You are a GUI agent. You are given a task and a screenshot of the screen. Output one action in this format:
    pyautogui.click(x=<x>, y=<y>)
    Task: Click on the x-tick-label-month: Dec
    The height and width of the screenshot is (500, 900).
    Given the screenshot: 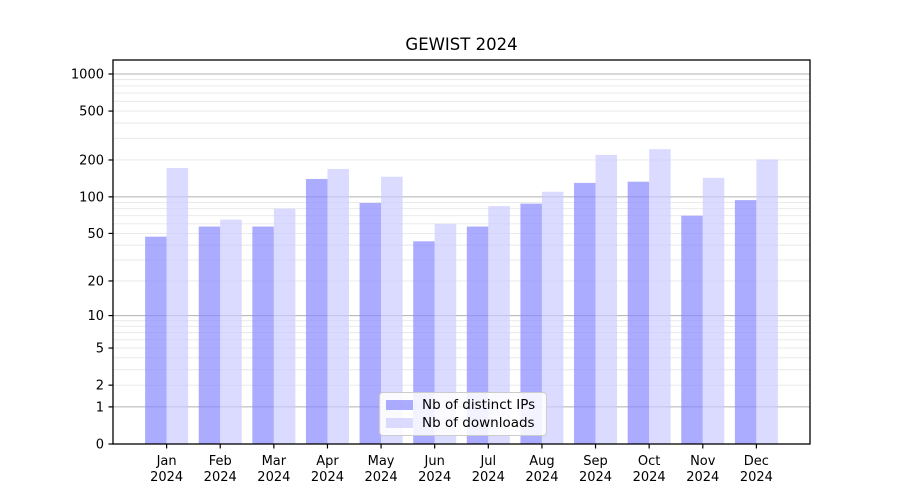 What is the action you would take?
    pyautogui.click(x=756, y=461)
    